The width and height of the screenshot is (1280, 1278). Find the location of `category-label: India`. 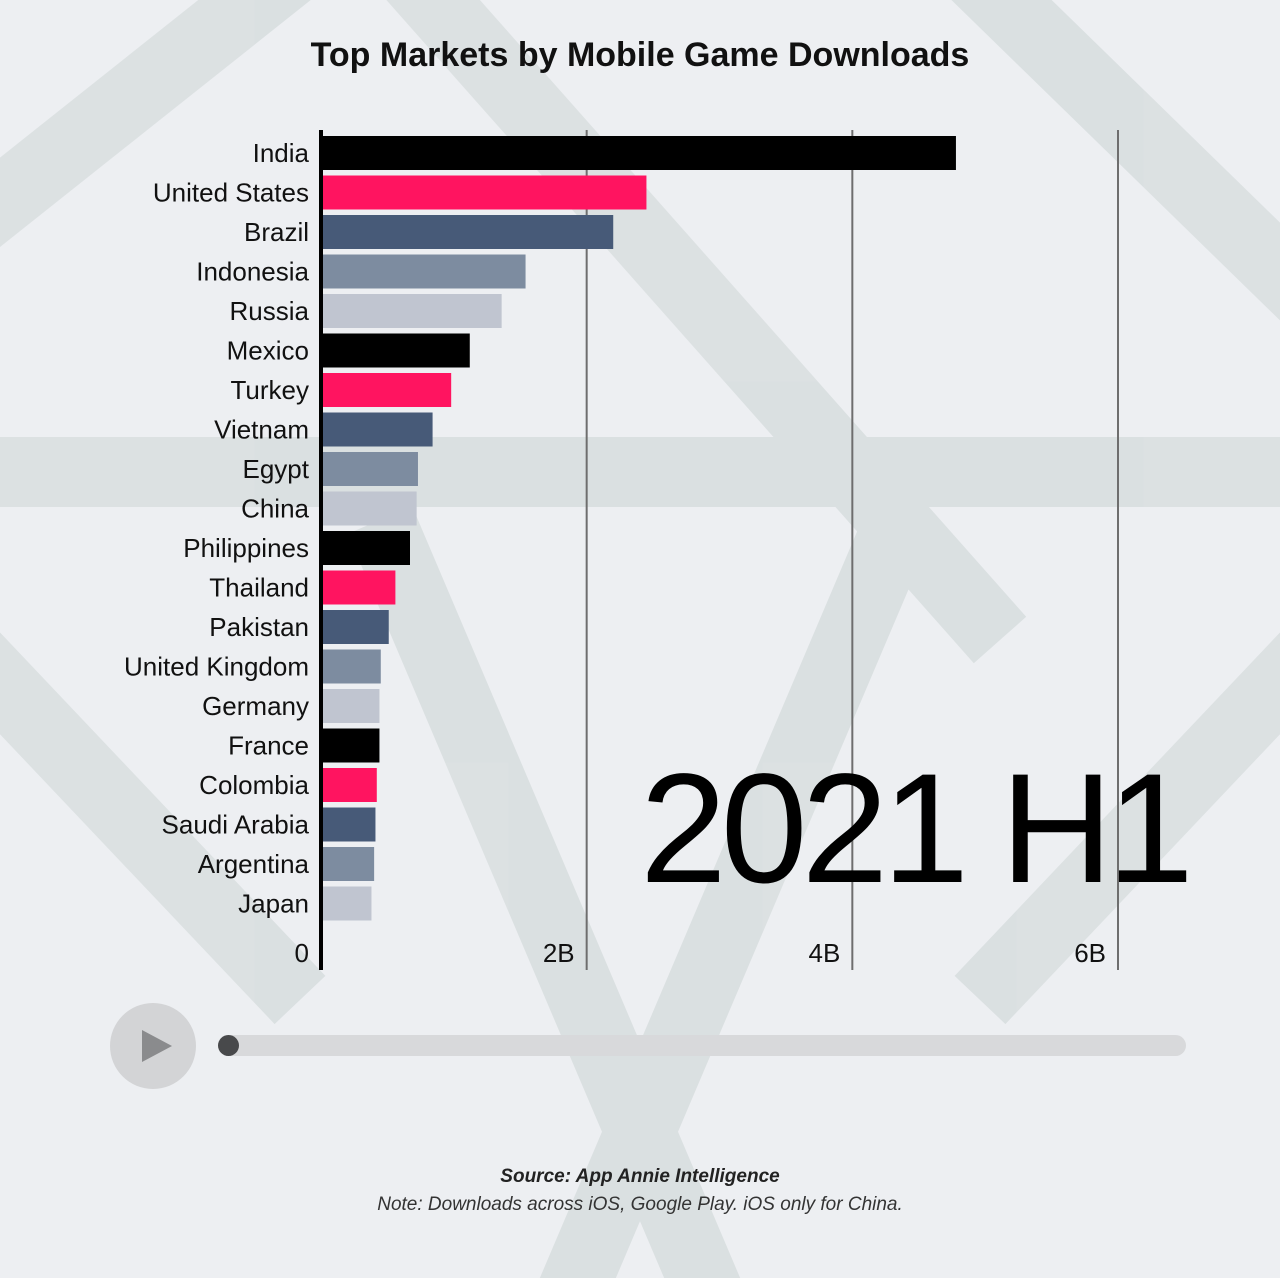

category-label: India is located at coordinates (281, 153).